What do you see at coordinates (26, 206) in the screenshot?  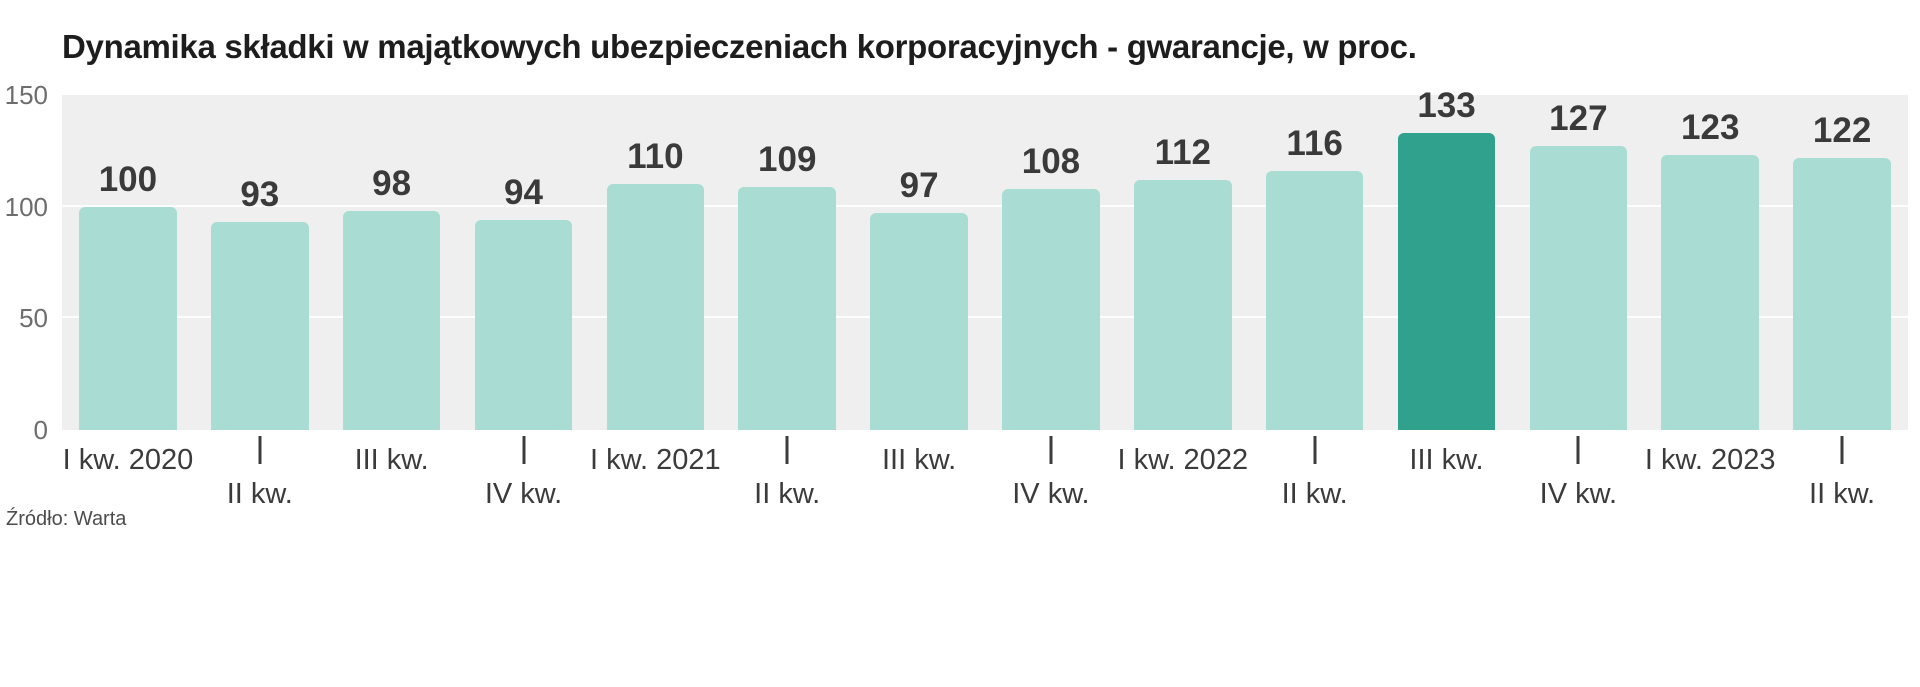 I see `y-axis-label: 100` at bounding box center [26, 206].